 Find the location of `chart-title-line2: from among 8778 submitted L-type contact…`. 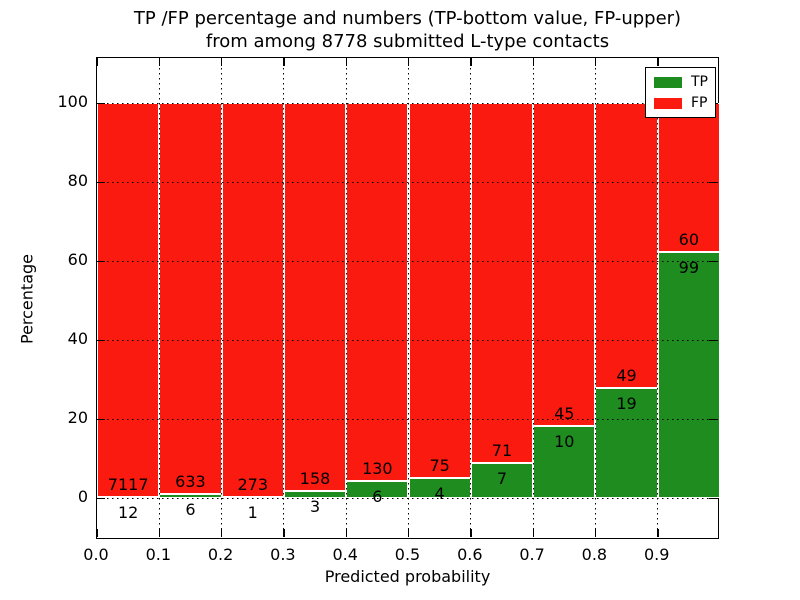

chart-title-line2: from among 8778 submitted L-type contact… is located at coordinates (407, 41).